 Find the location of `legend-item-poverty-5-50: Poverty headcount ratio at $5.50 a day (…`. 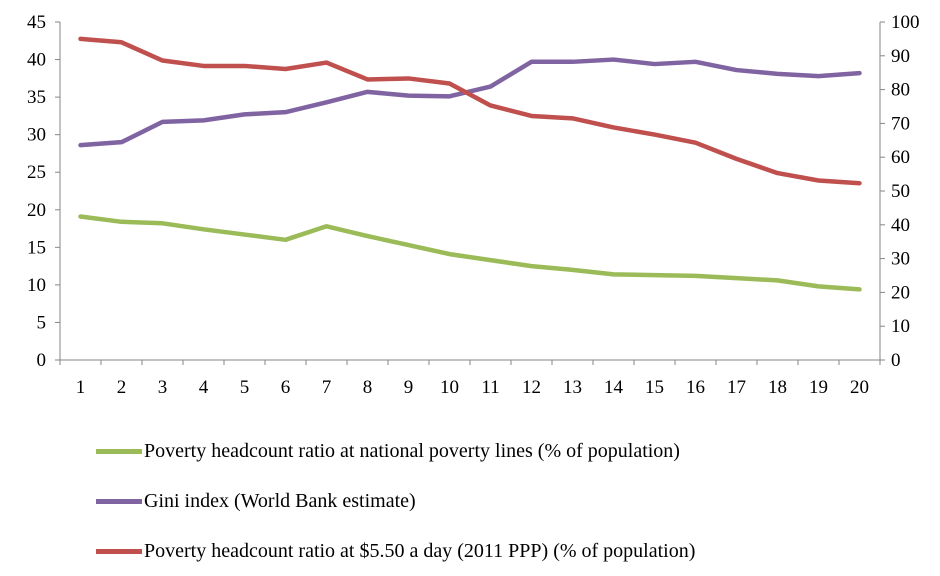

legend-item-poverty-5-50: Poverty headcount ratio at $5.50 a day (… is located at coordinates (395, 551).